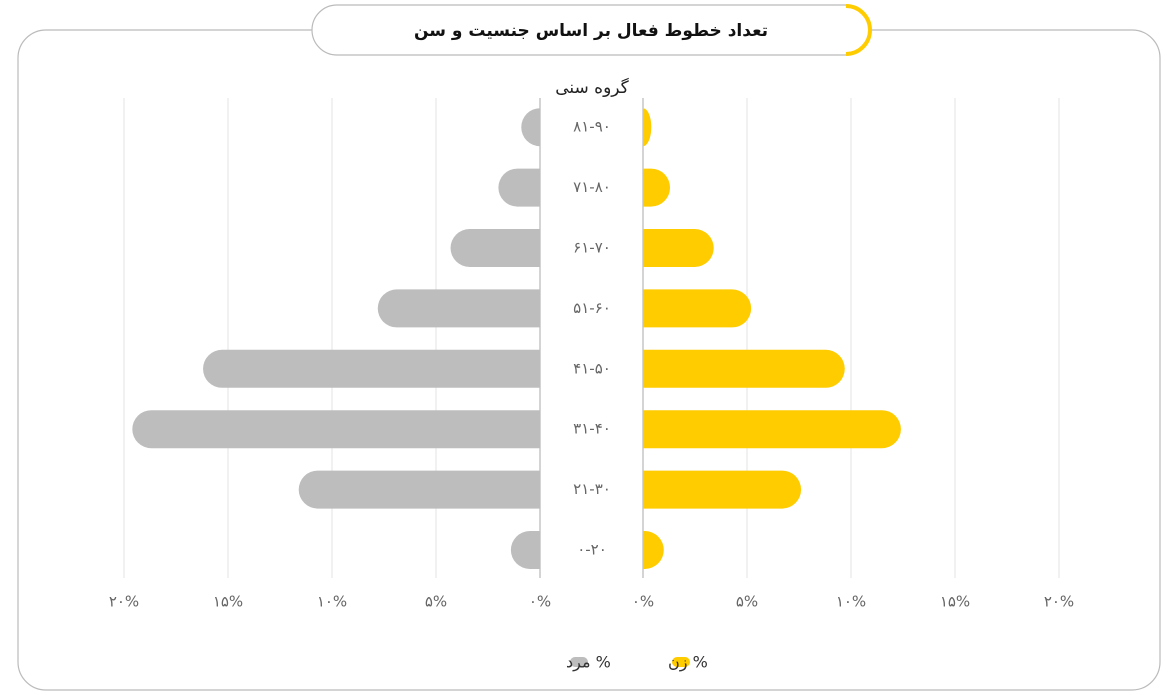 The image size is (1168, 695). What do you see at coordinates (592, 429) in the screenshot?
I see `category-label: ۳۱-۴۰` at bounding box center [592, 429].